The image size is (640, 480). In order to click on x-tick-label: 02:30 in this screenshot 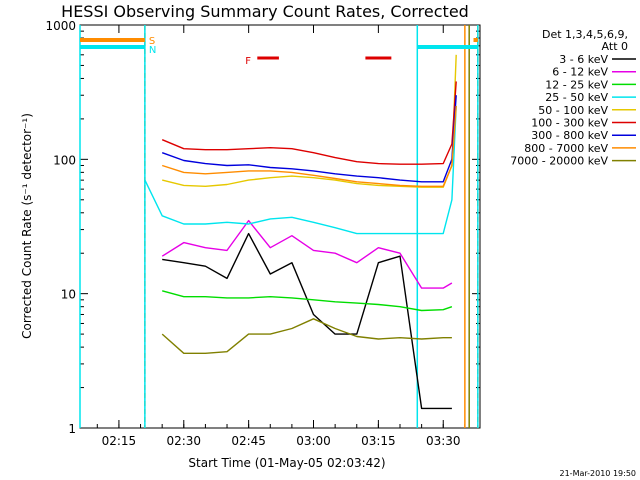, I will do `click(183, 441)`.